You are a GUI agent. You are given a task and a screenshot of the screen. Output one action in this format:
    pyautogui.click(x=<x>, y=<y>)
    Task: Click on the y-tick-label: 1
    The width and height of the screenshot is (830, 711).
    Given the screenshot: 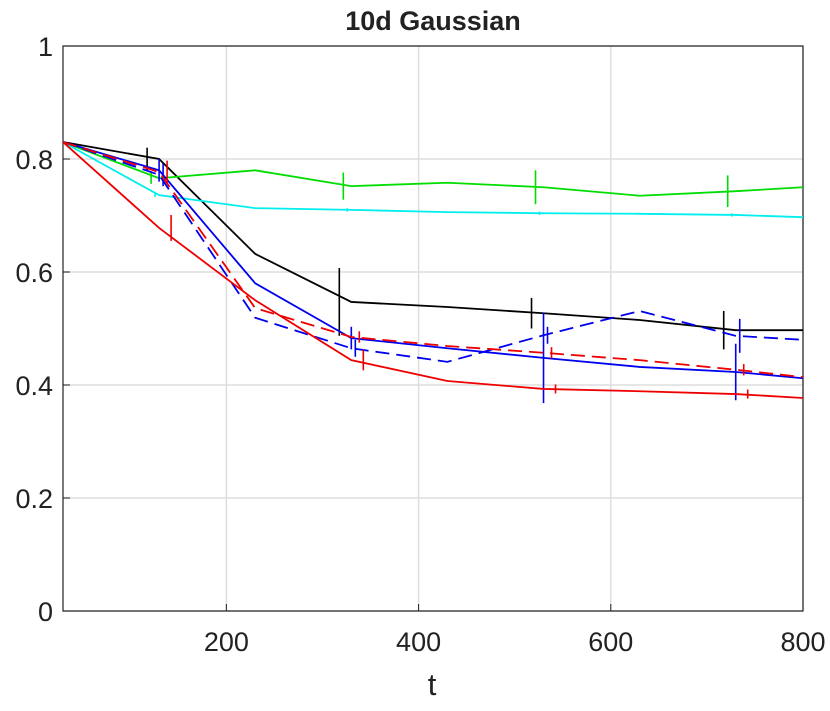 What is the action you would take?
    pyautogui.click(x=45, y=47)
    